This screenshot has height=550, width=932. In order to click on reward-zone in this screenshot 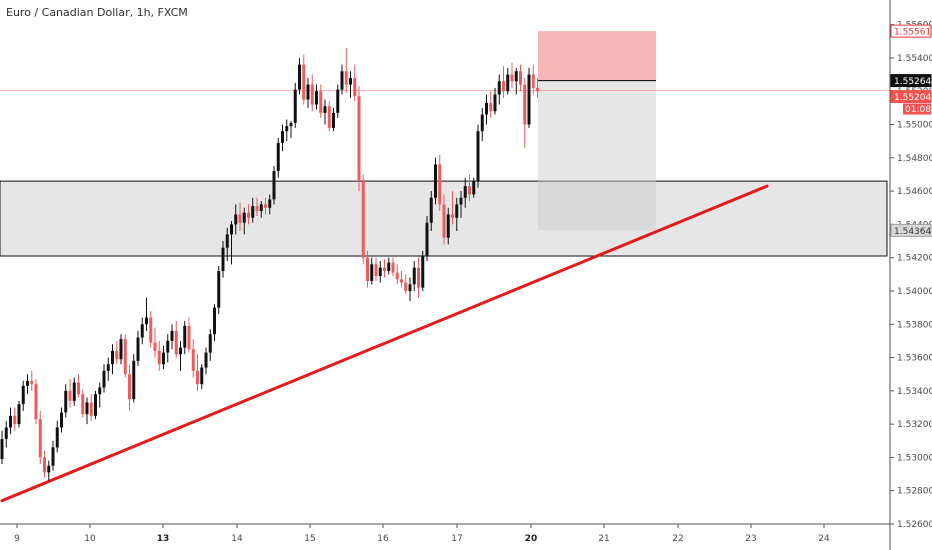, I will do `click(597, 155)`.